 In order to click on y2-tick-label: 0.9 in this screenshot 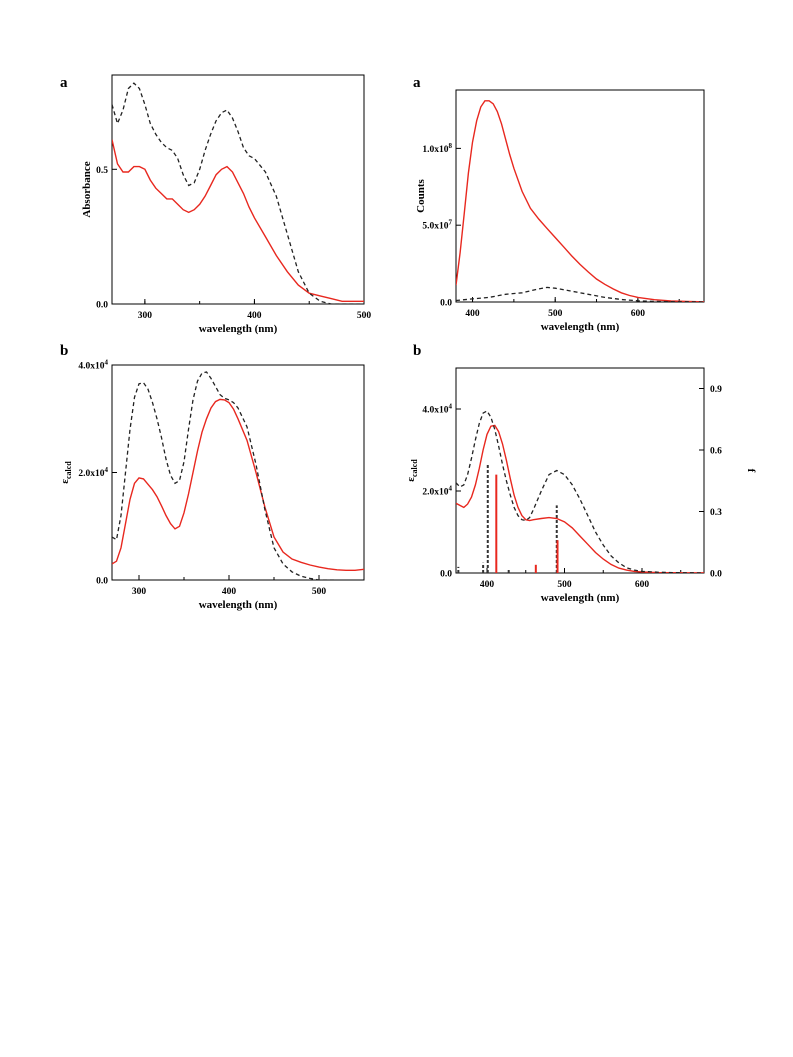, I will do `click(716, 390)`.